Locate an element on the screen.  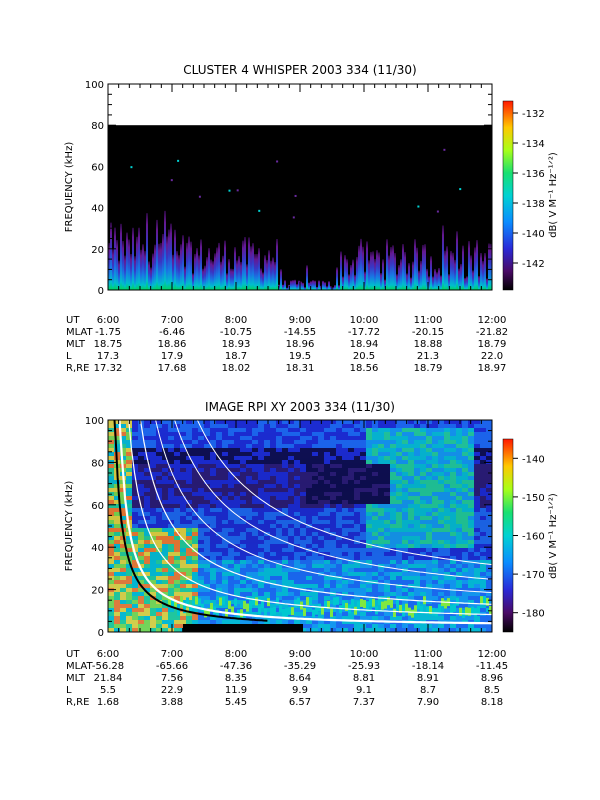
ephemeris-value: 8:00 is located at coordinates (236, 654).